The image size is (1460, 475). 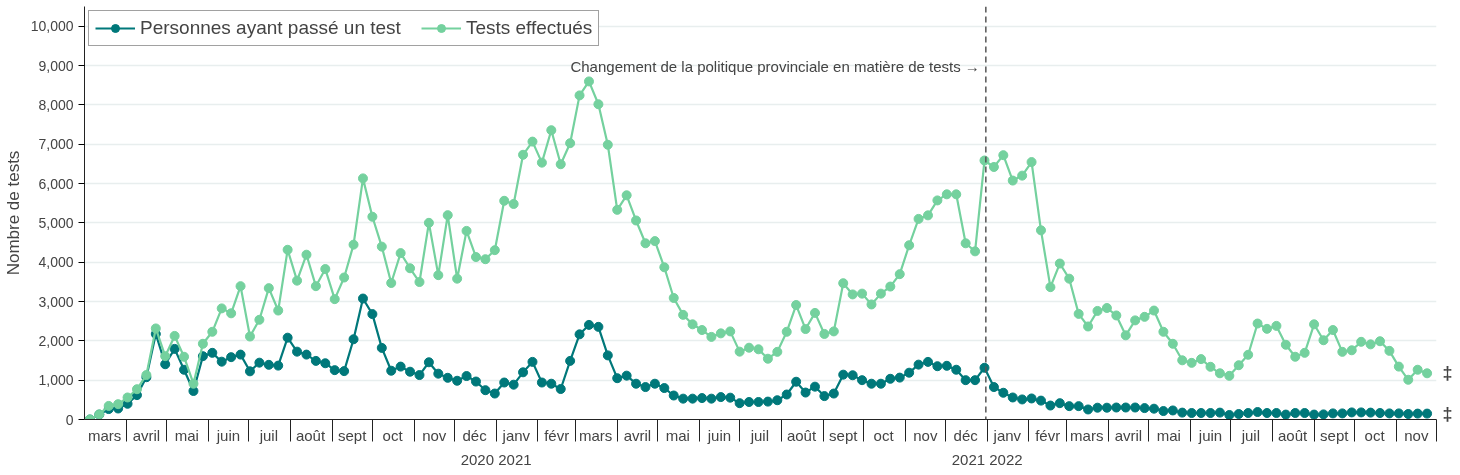 What do you see at coordinates (56, 144) in the screenshot?
I see `y-tick-label: 7,000` at bounding box center [56, 144].